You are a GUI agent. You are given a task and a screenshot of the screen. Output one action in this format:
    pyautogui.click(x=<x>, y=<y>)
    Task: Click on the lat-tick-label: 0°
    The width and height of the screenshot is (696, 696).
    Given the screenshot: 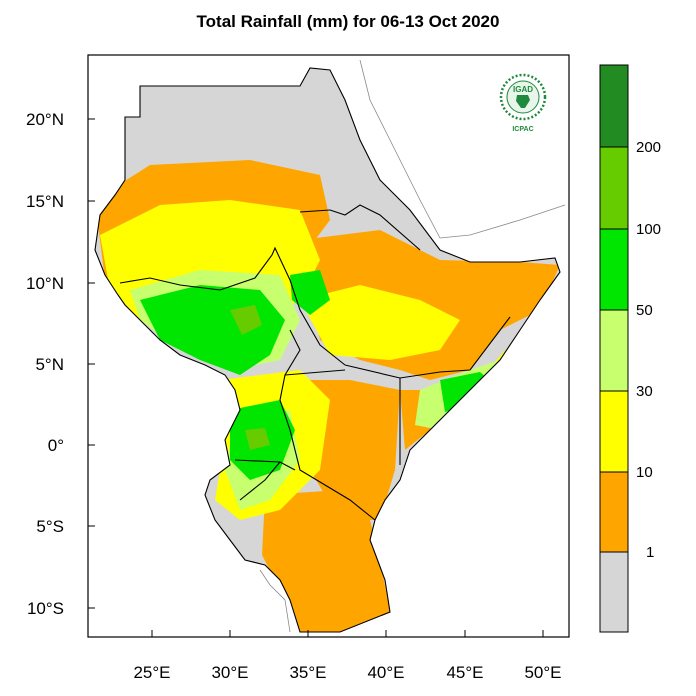 What is the action you would take?
    pyautogui.click(x=56, y=445)
    